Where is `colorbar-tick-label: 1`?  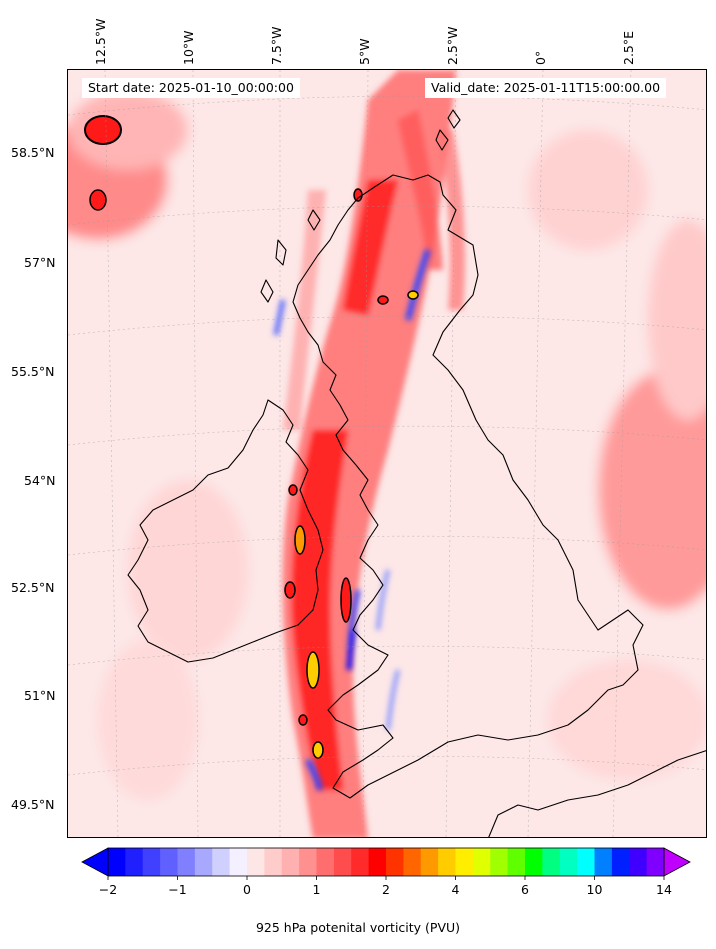
colorbar-tick-label: 1 is located at coordinates (317, 889).